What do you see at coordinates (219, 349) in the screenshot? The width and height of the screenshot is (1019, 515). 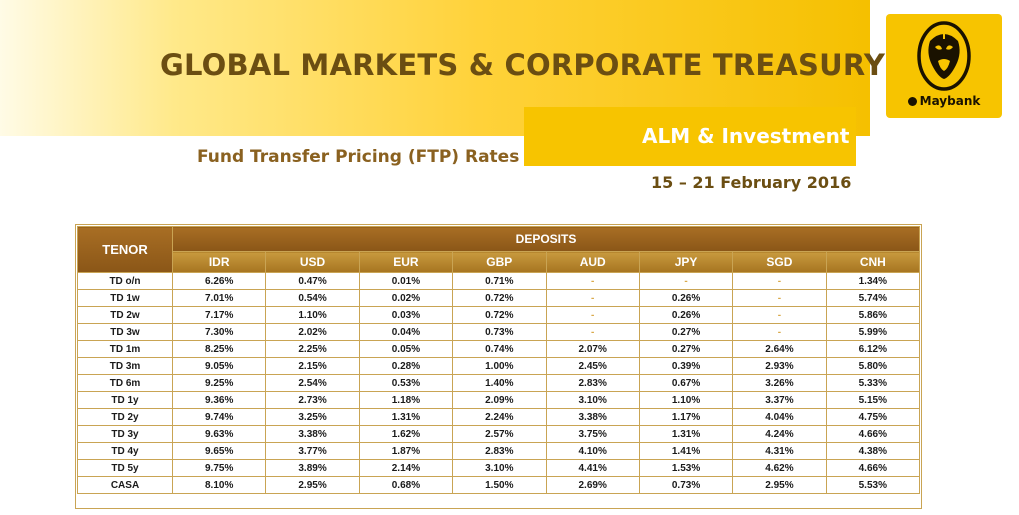 I see `rate-cell: 8.25%` at bounding box center [219, 349].